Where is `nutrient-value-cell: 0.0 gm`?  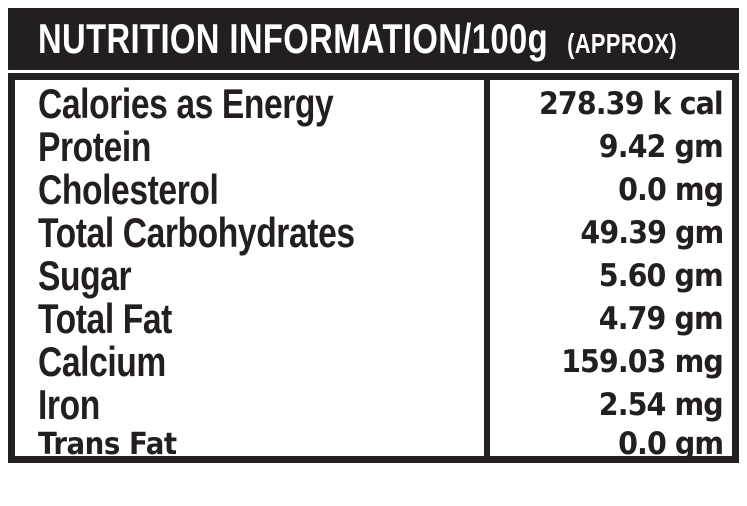
nutrient-value-cell: 0.0 gm is located at coordinates (611, 444).